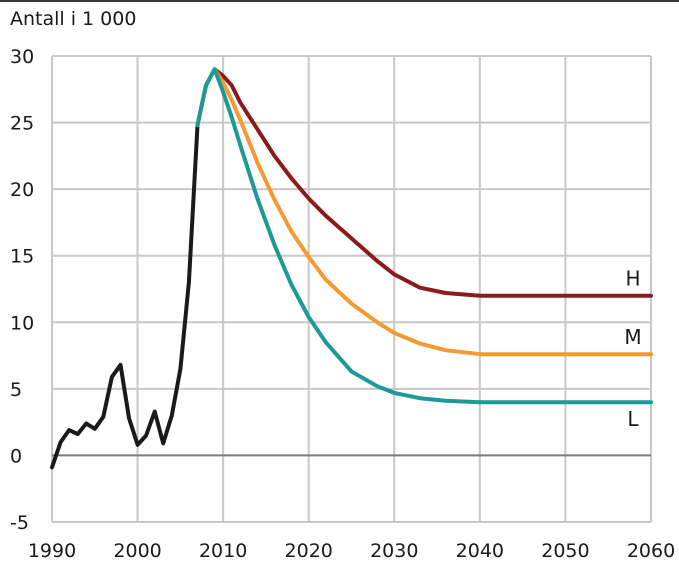 The height and width of the screenshot is (561, 679). I want to click on y-axis-unit-label: Antall i 1 000, so click(73, 19).